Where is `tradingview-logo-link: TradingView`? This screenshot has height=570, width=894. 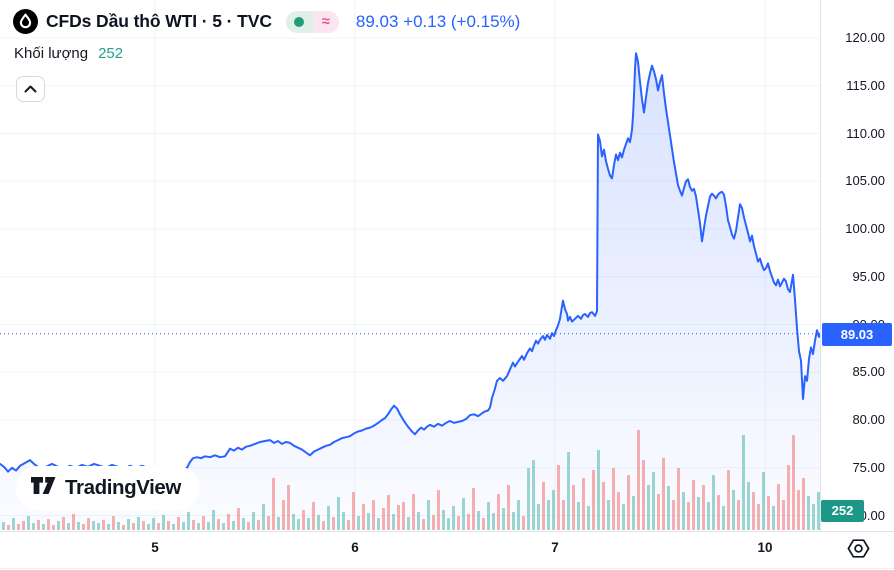
tradingview-logo-link: TradingView is located at coordinates (107, 488).